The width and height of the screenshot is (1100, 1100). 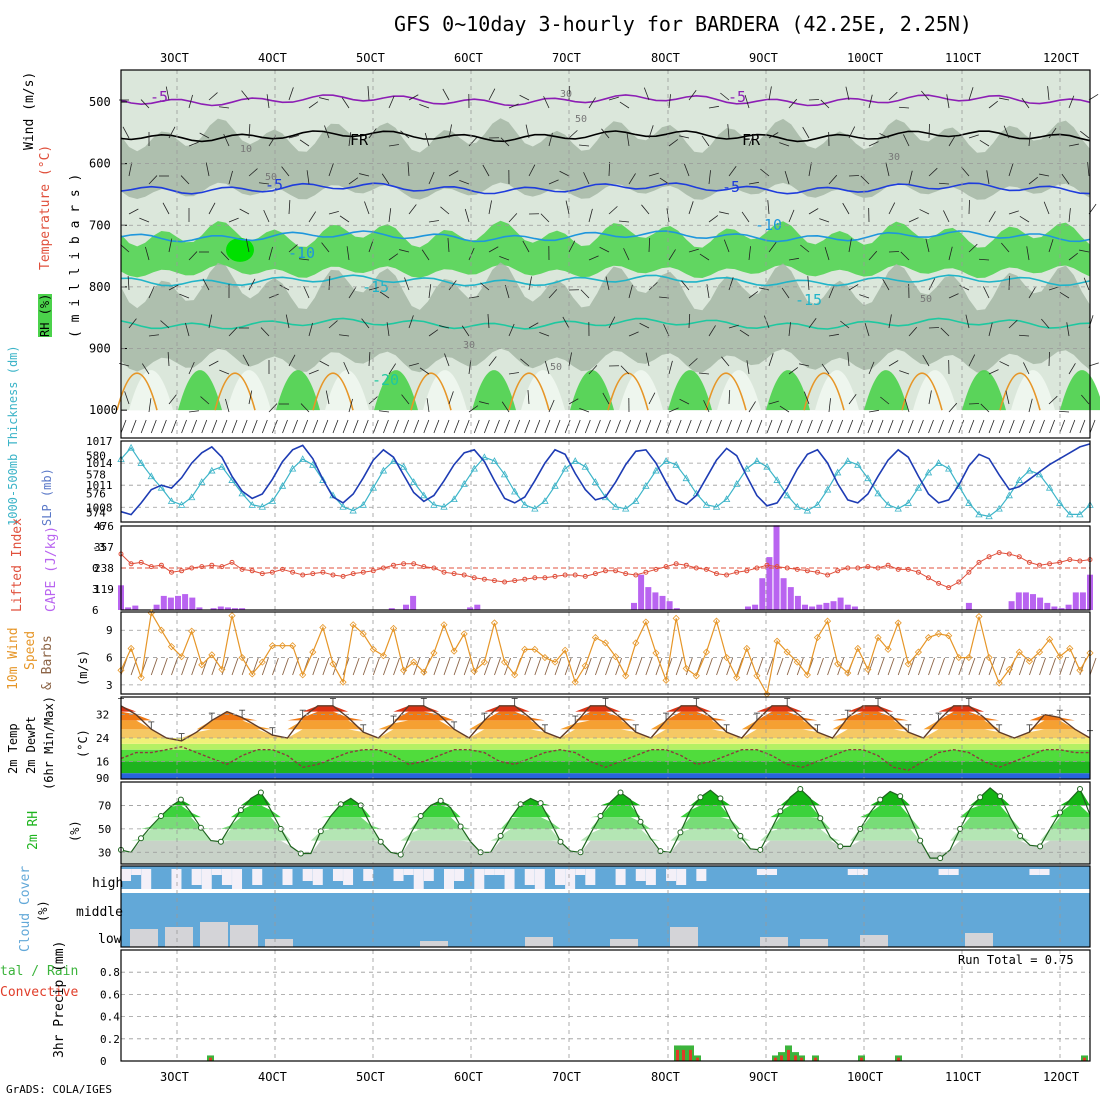 I want to click on thickness-frame, so click(x=605, y=481).